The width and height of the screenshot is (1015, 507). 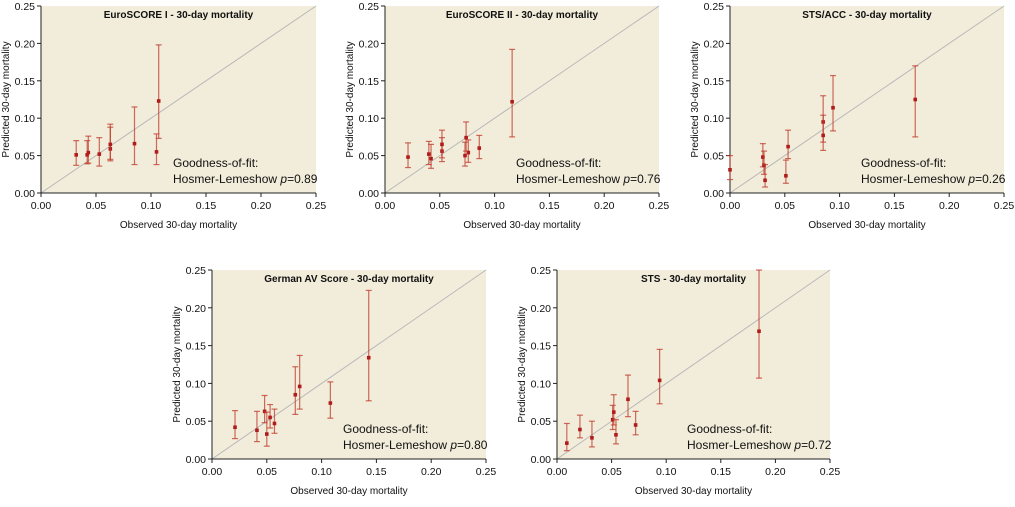 I want to click on hosmer-lemeshow-result: Hosmer-Lemeshow p=0.80, so click(x=415, y=445).